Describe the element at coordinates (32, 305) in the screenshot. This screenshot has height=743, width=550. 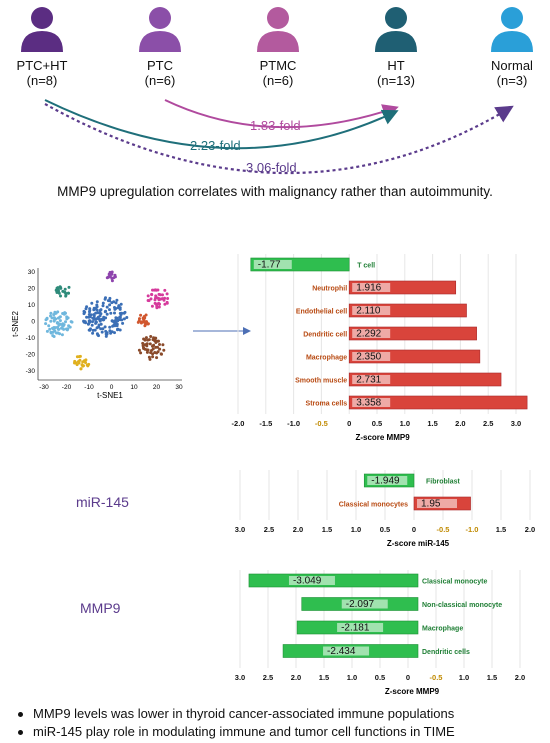
I see `tsne-ytick: 10` at that location.